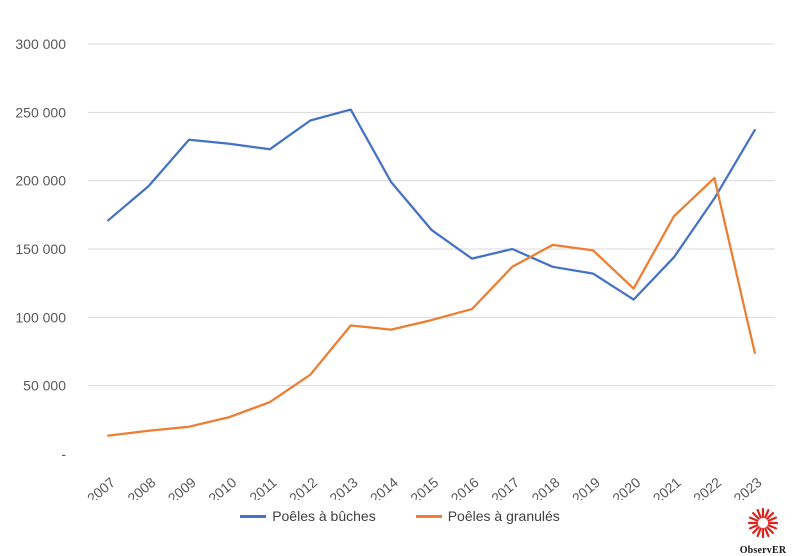  What do you see at coordinates (182, 487) in the screenshot?
I see `x-tick-label: 2009` at bounding box center [182, 487].